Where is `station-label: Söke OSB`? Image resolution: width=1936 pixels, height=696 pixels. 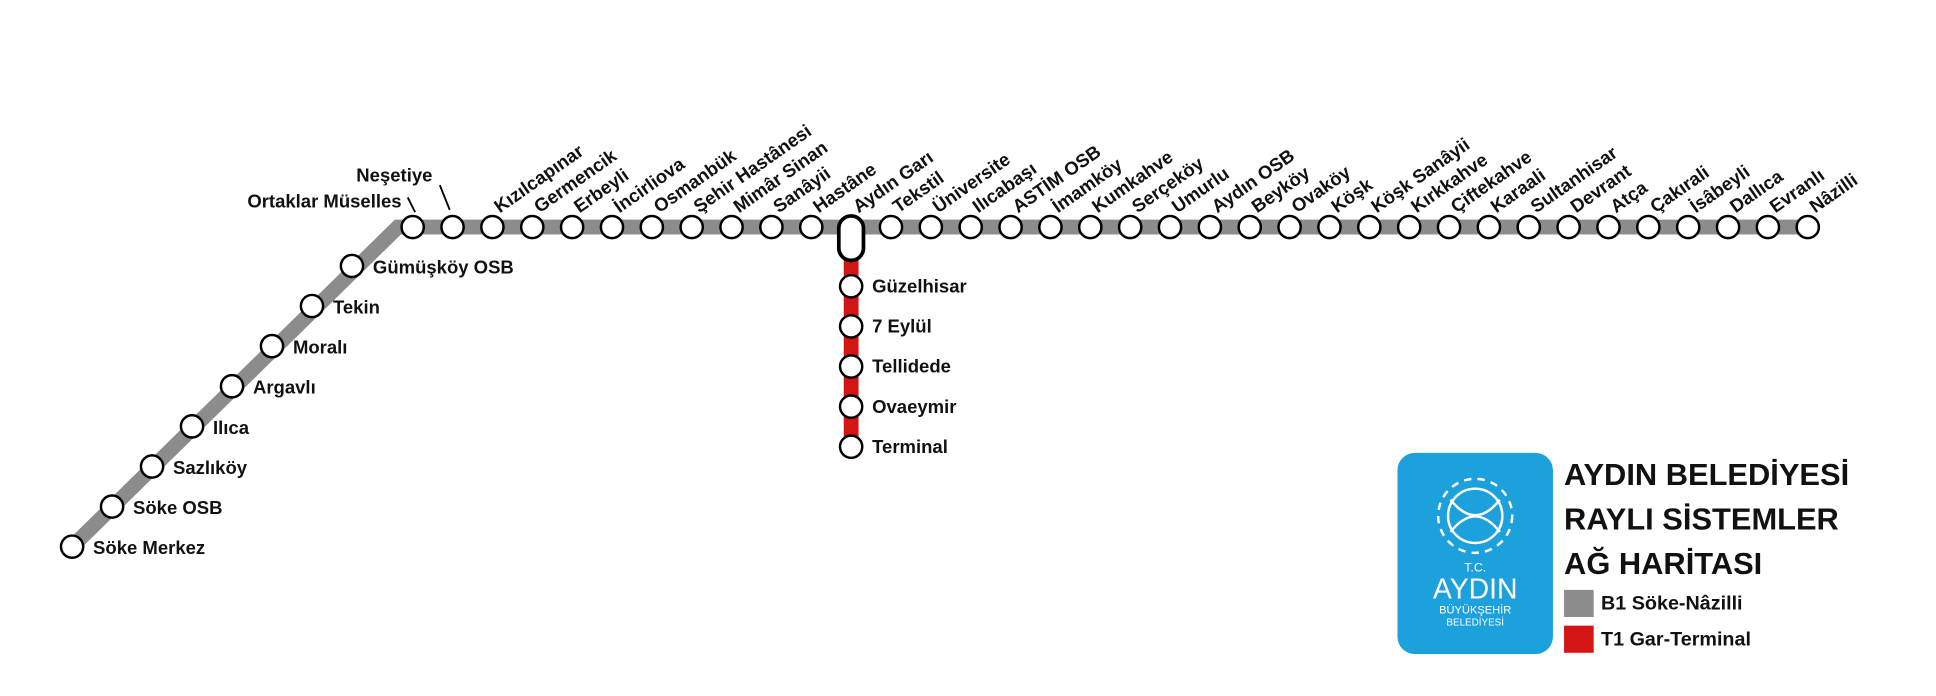
station-label: Söke OSB is located at coordinates (177, 507).